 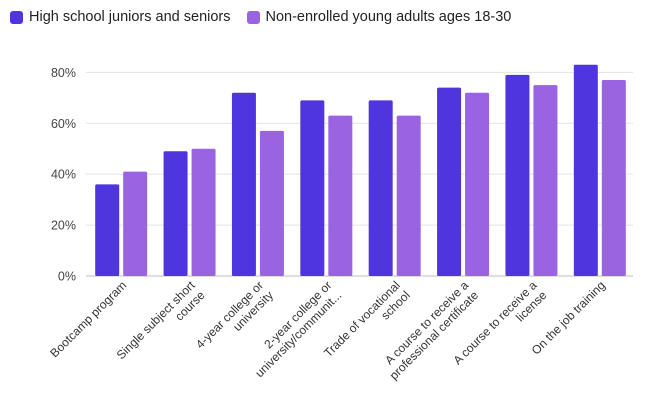 What do you see at coordinates (63, 226) in the screenshot?
I see `y-tick-label: 20%` at bounding box center [63, 226].